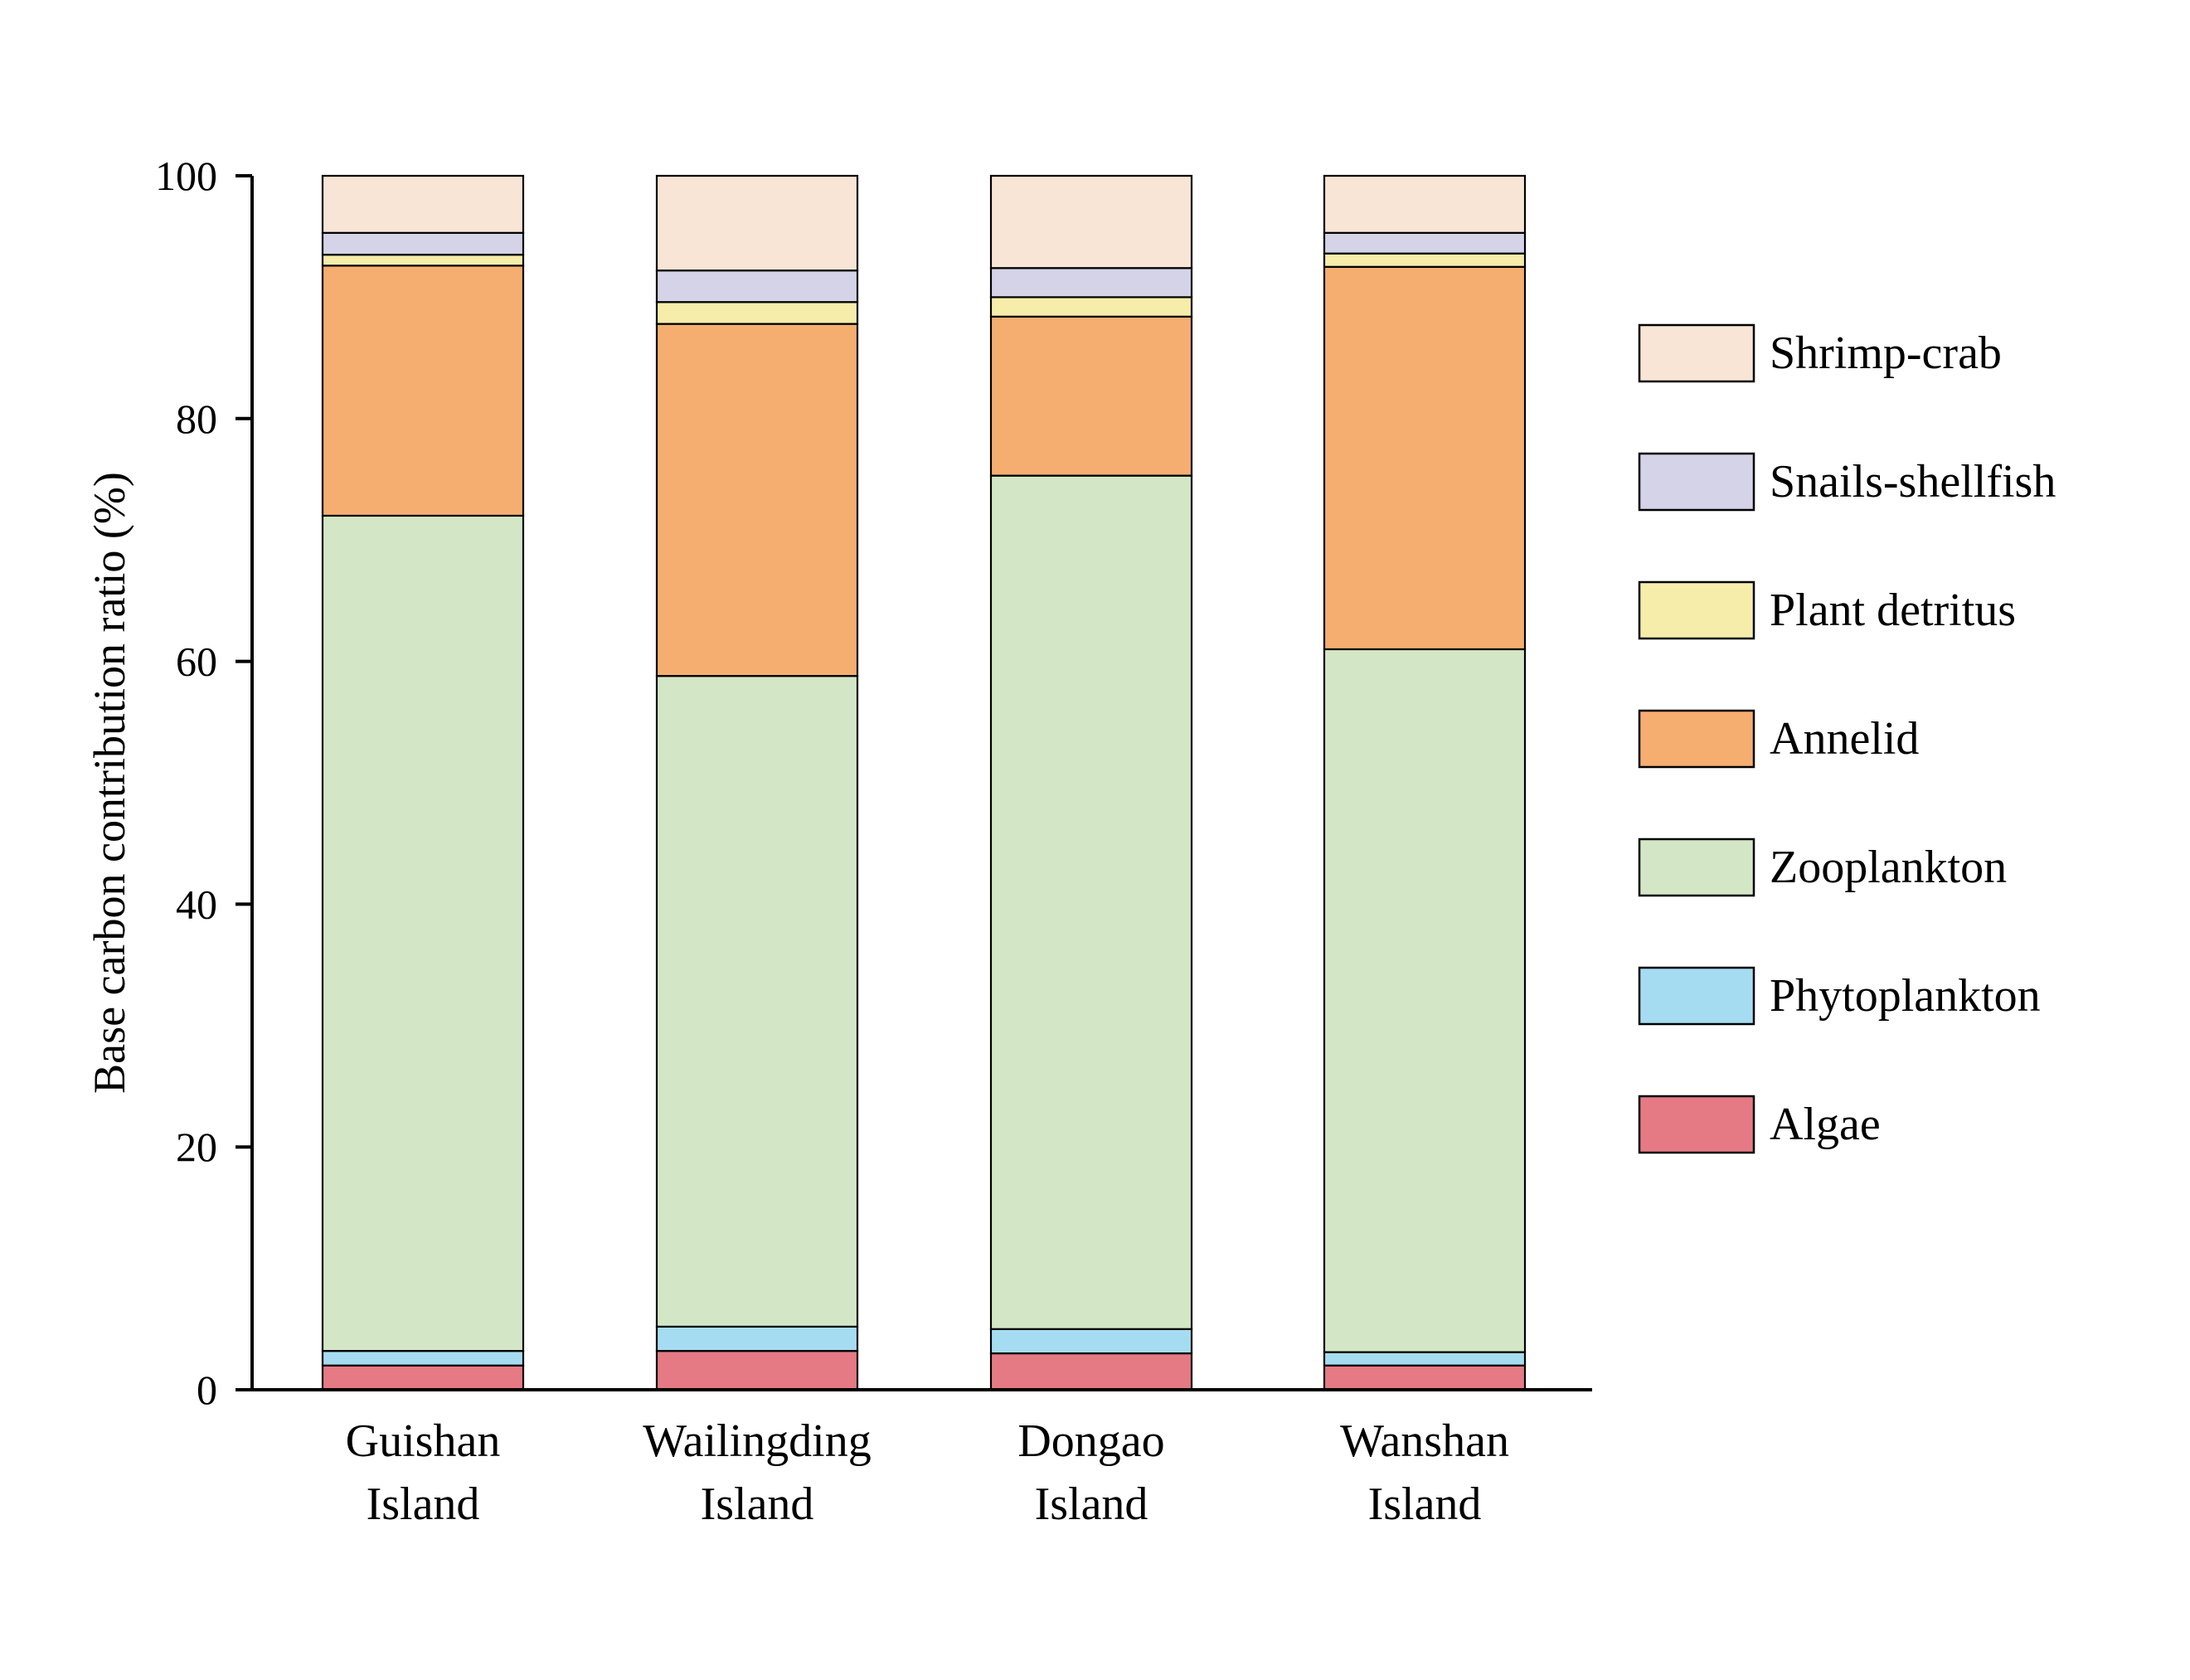 The height and width of the screenshot is (1680, 2190). I want to click on legend-item: Shrimp-crab, so click(1820, 353).